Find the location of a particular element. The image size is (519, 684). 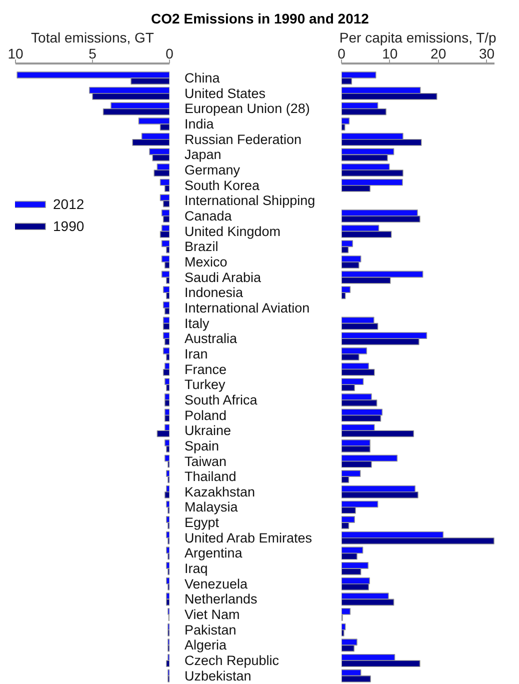

y-tick-label: Venezuela is located at coordinates (216, 584).